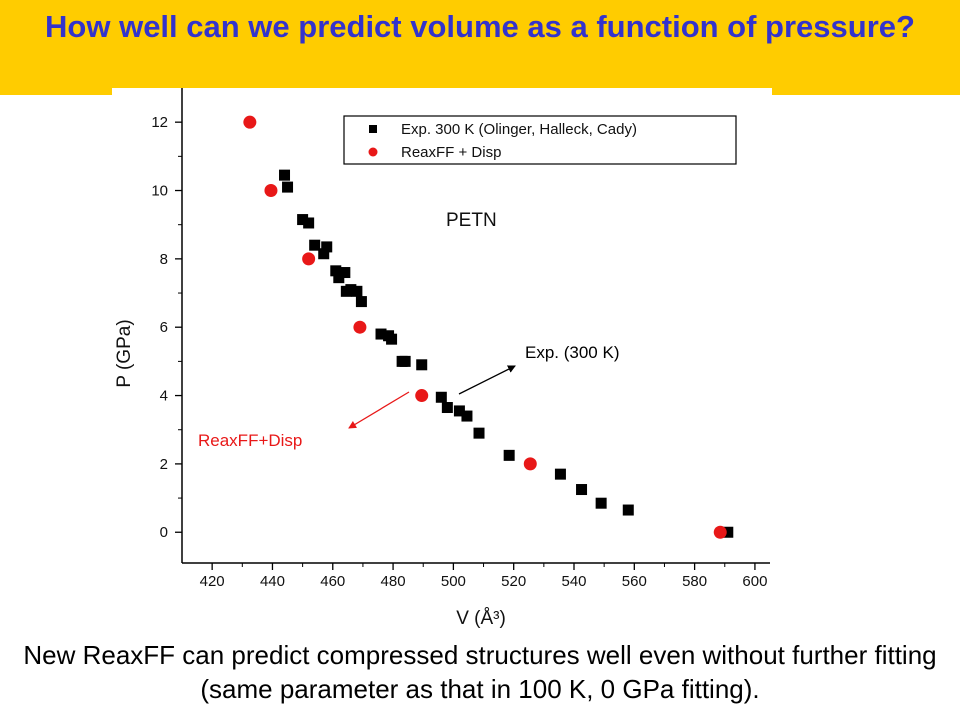  What do you see at coordinates (471, 220) in the screenshot?
I see `petn-label: PETN` at bounding box center [471, 220].